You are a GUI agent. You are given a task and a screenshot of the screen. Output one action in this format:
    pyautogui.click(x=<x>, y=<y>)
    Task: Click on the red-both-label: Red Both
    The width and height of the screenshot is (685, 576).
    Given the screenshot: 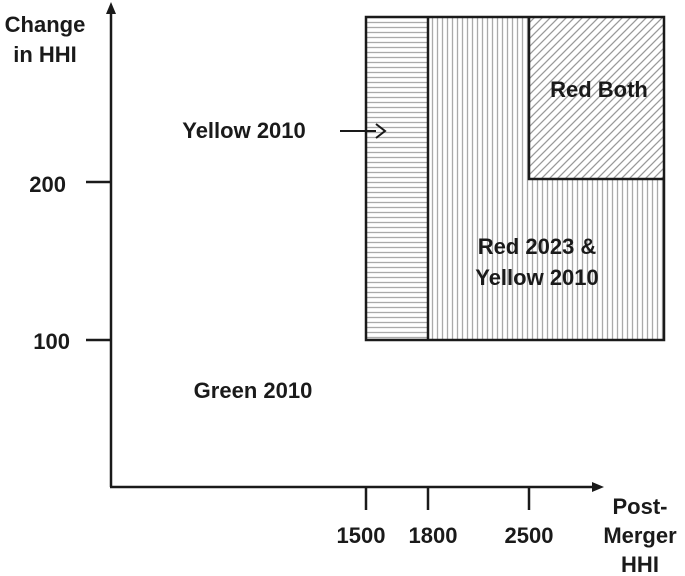 What is the action you would take?
    pyautogui.click(x=599, y=89)
    